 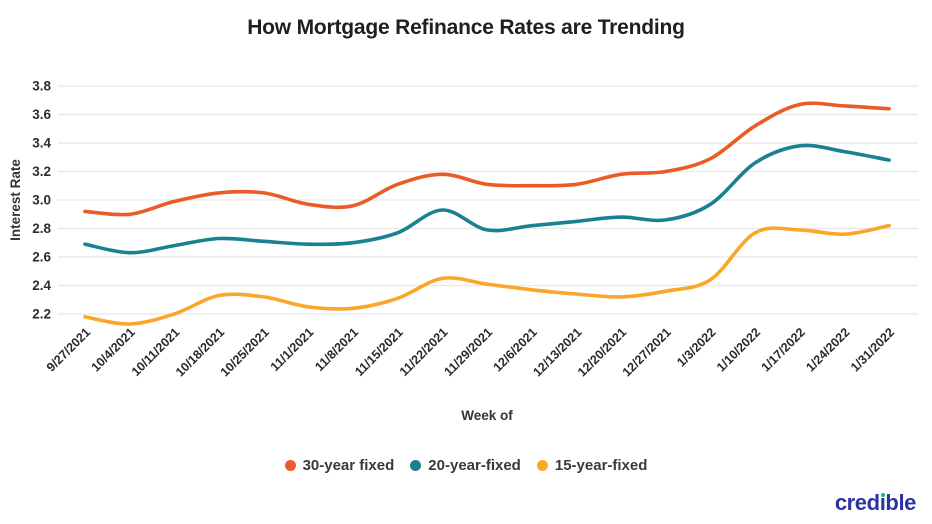 What do you see at coordinates (292, 349) in the screenshot?
I see `x-tick-label: 11/1/2021` at bounding box center [292, 349].